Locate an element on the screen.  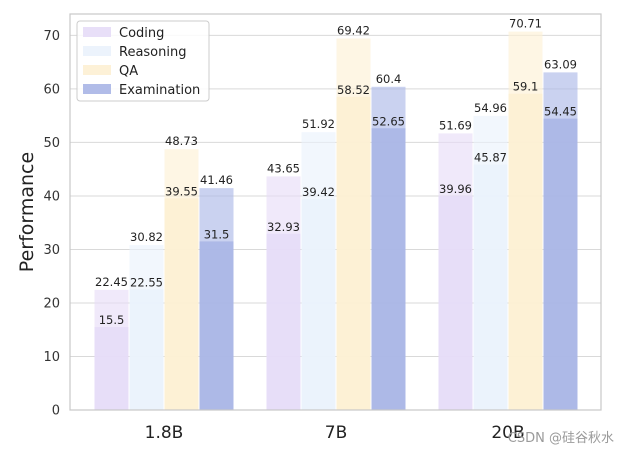
x-tick-label: 7B is located at coordinates (336, 433).